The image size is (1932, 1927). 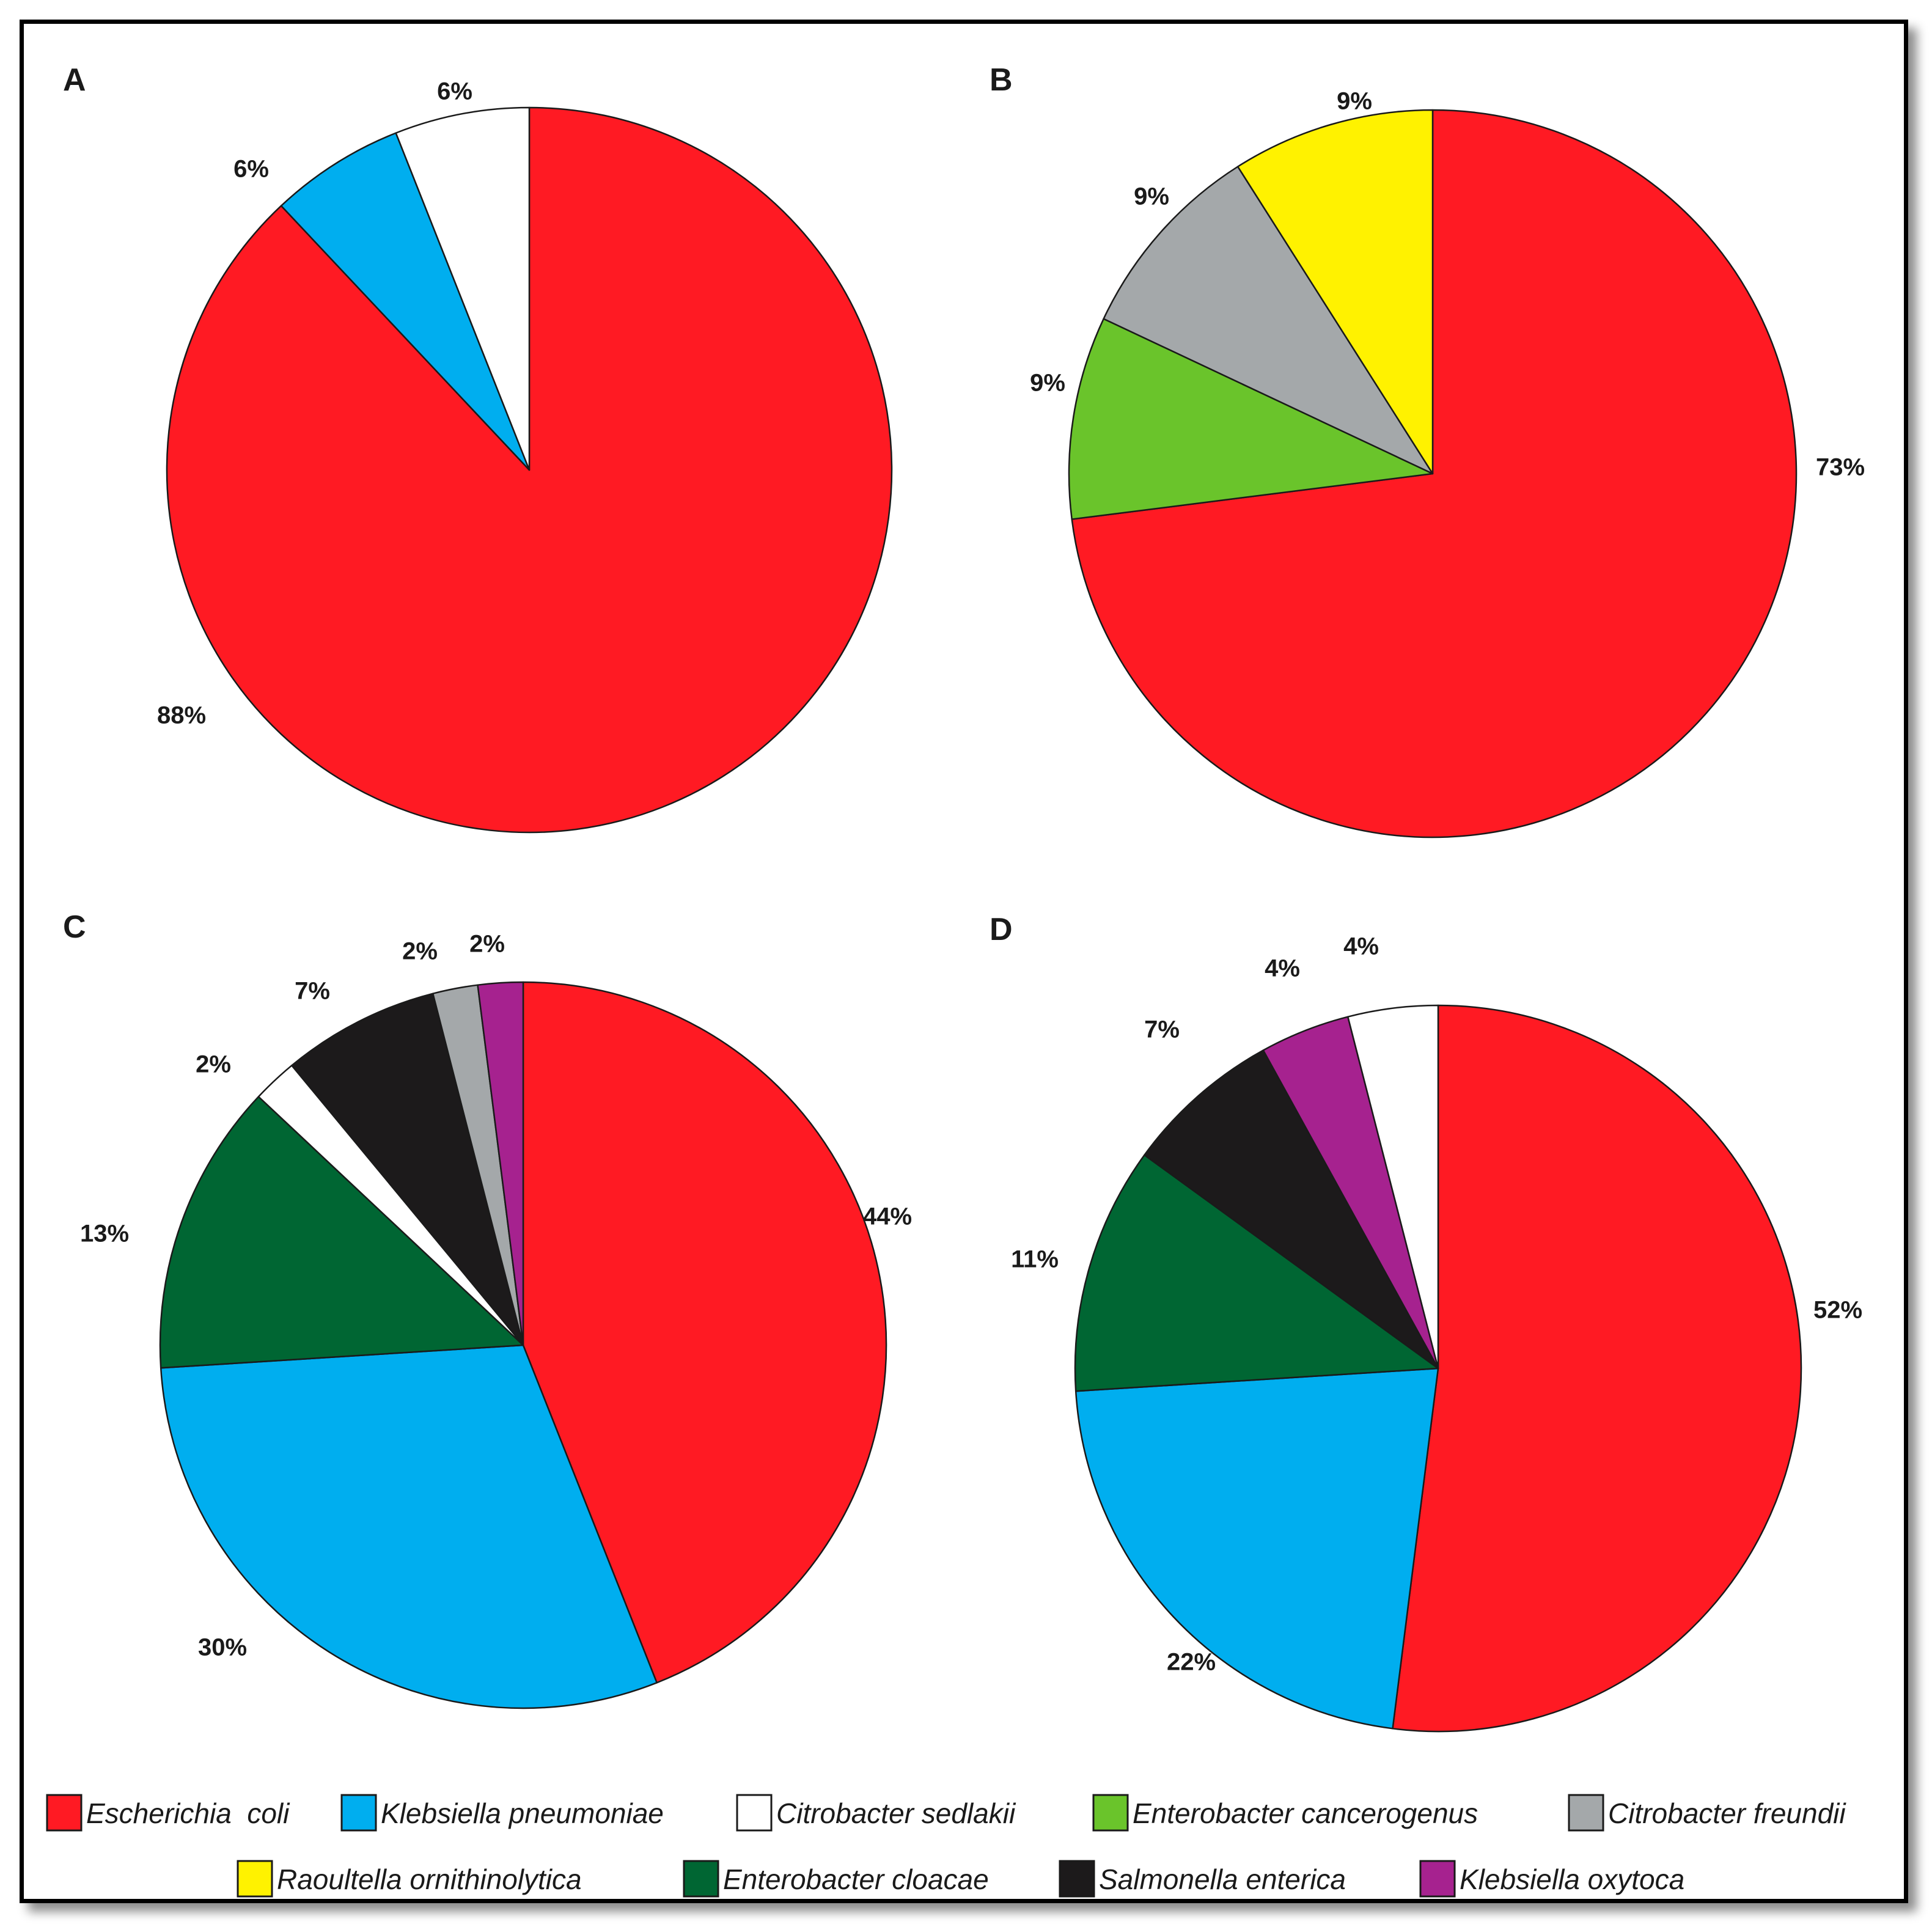 I want to click on panel-letter-c: C, so click(x=74, y=927).